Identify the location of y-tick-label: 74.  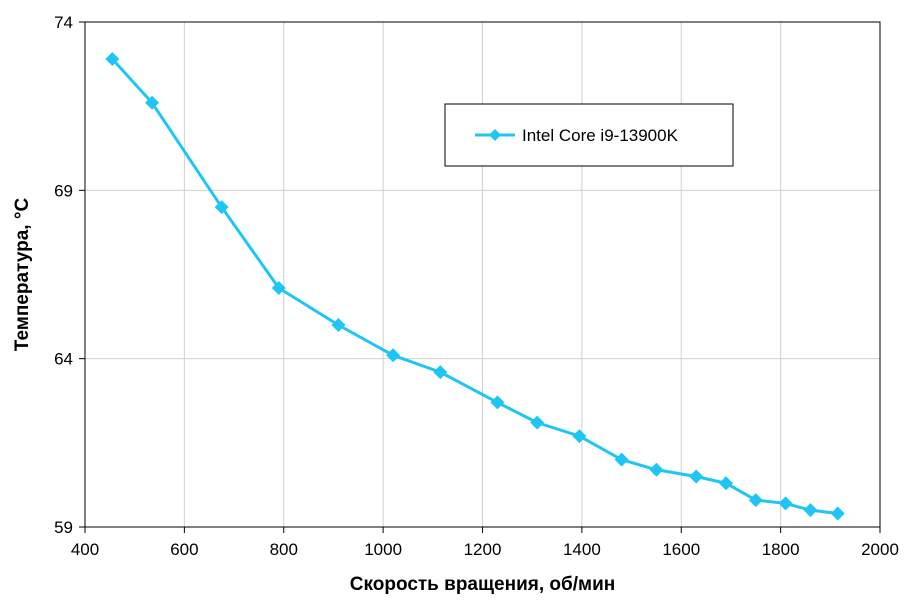
(63, 22).